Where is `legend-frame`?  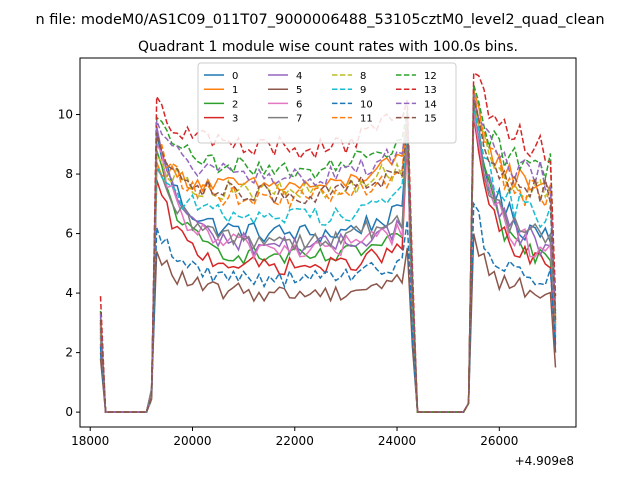
legend-frame is located at coordinates (327, 103).